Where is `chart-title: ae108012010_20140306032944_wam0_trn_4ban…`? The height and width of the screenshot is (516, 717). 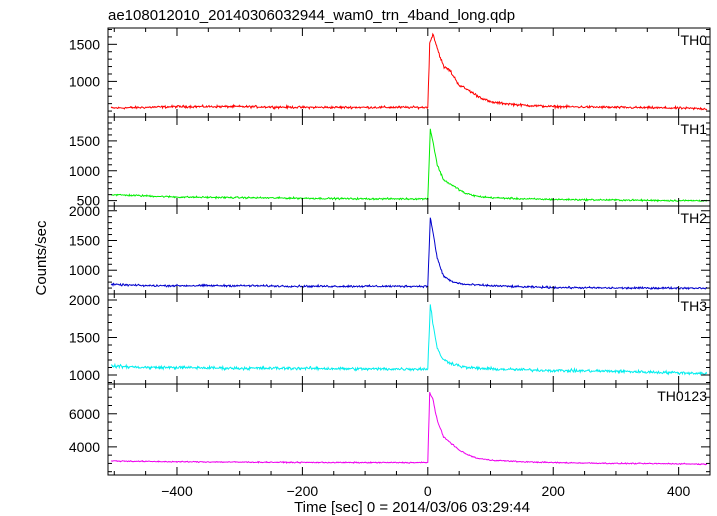 chart-title: ae108012010_20140306032944_wam0_trn_4ban… is located at coordinates (311, 15).